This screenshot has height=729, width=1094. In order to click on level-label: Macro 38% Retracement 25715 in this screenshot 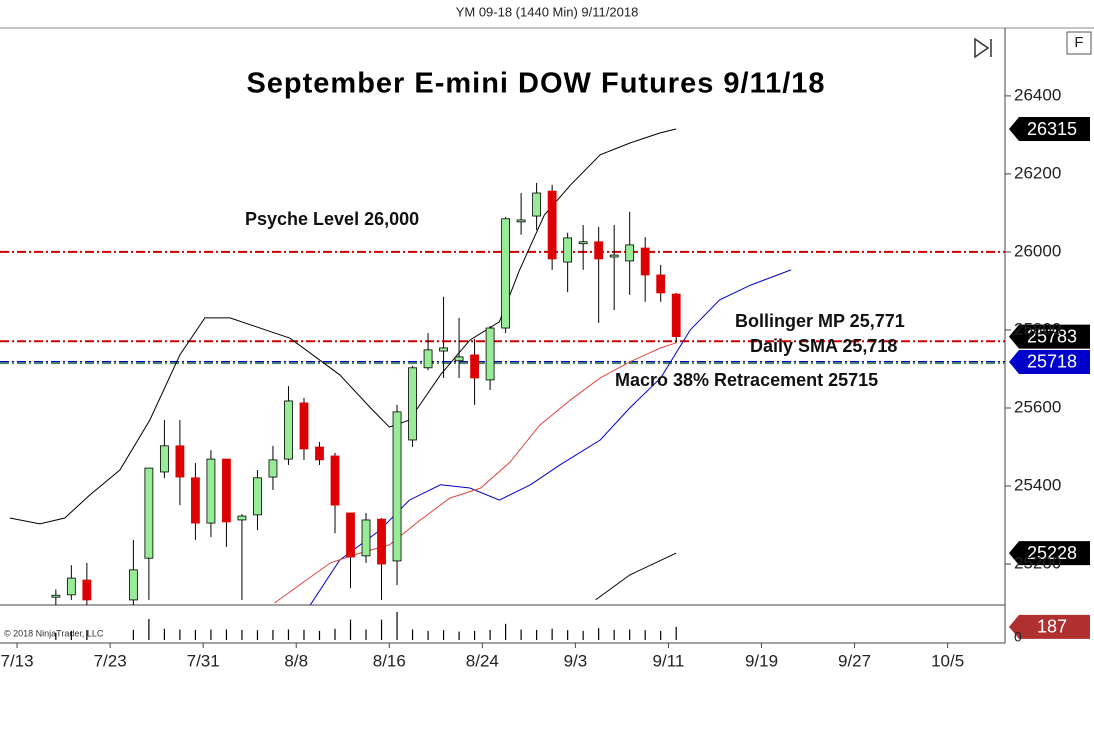, I will do `click(746, 380)`.